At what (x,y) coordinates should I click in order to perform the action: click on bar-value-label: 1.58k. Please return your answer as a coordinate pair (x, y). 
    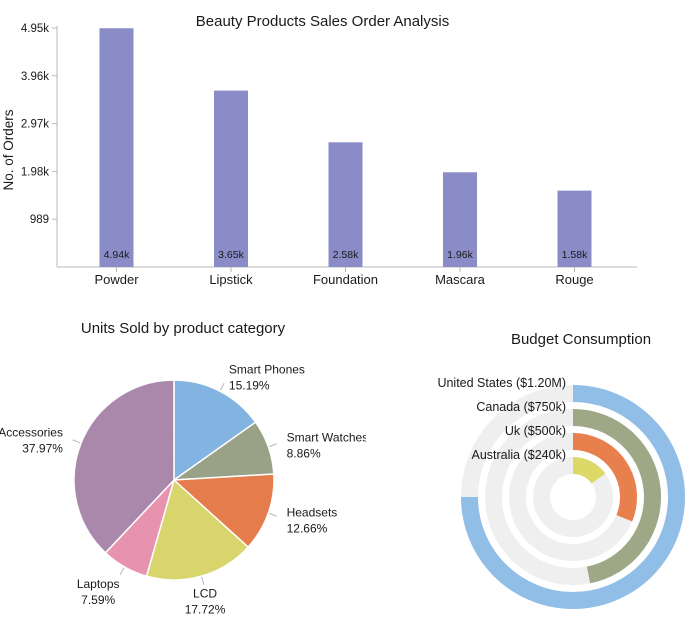
    Looking at the image, I should click on (575, 255).